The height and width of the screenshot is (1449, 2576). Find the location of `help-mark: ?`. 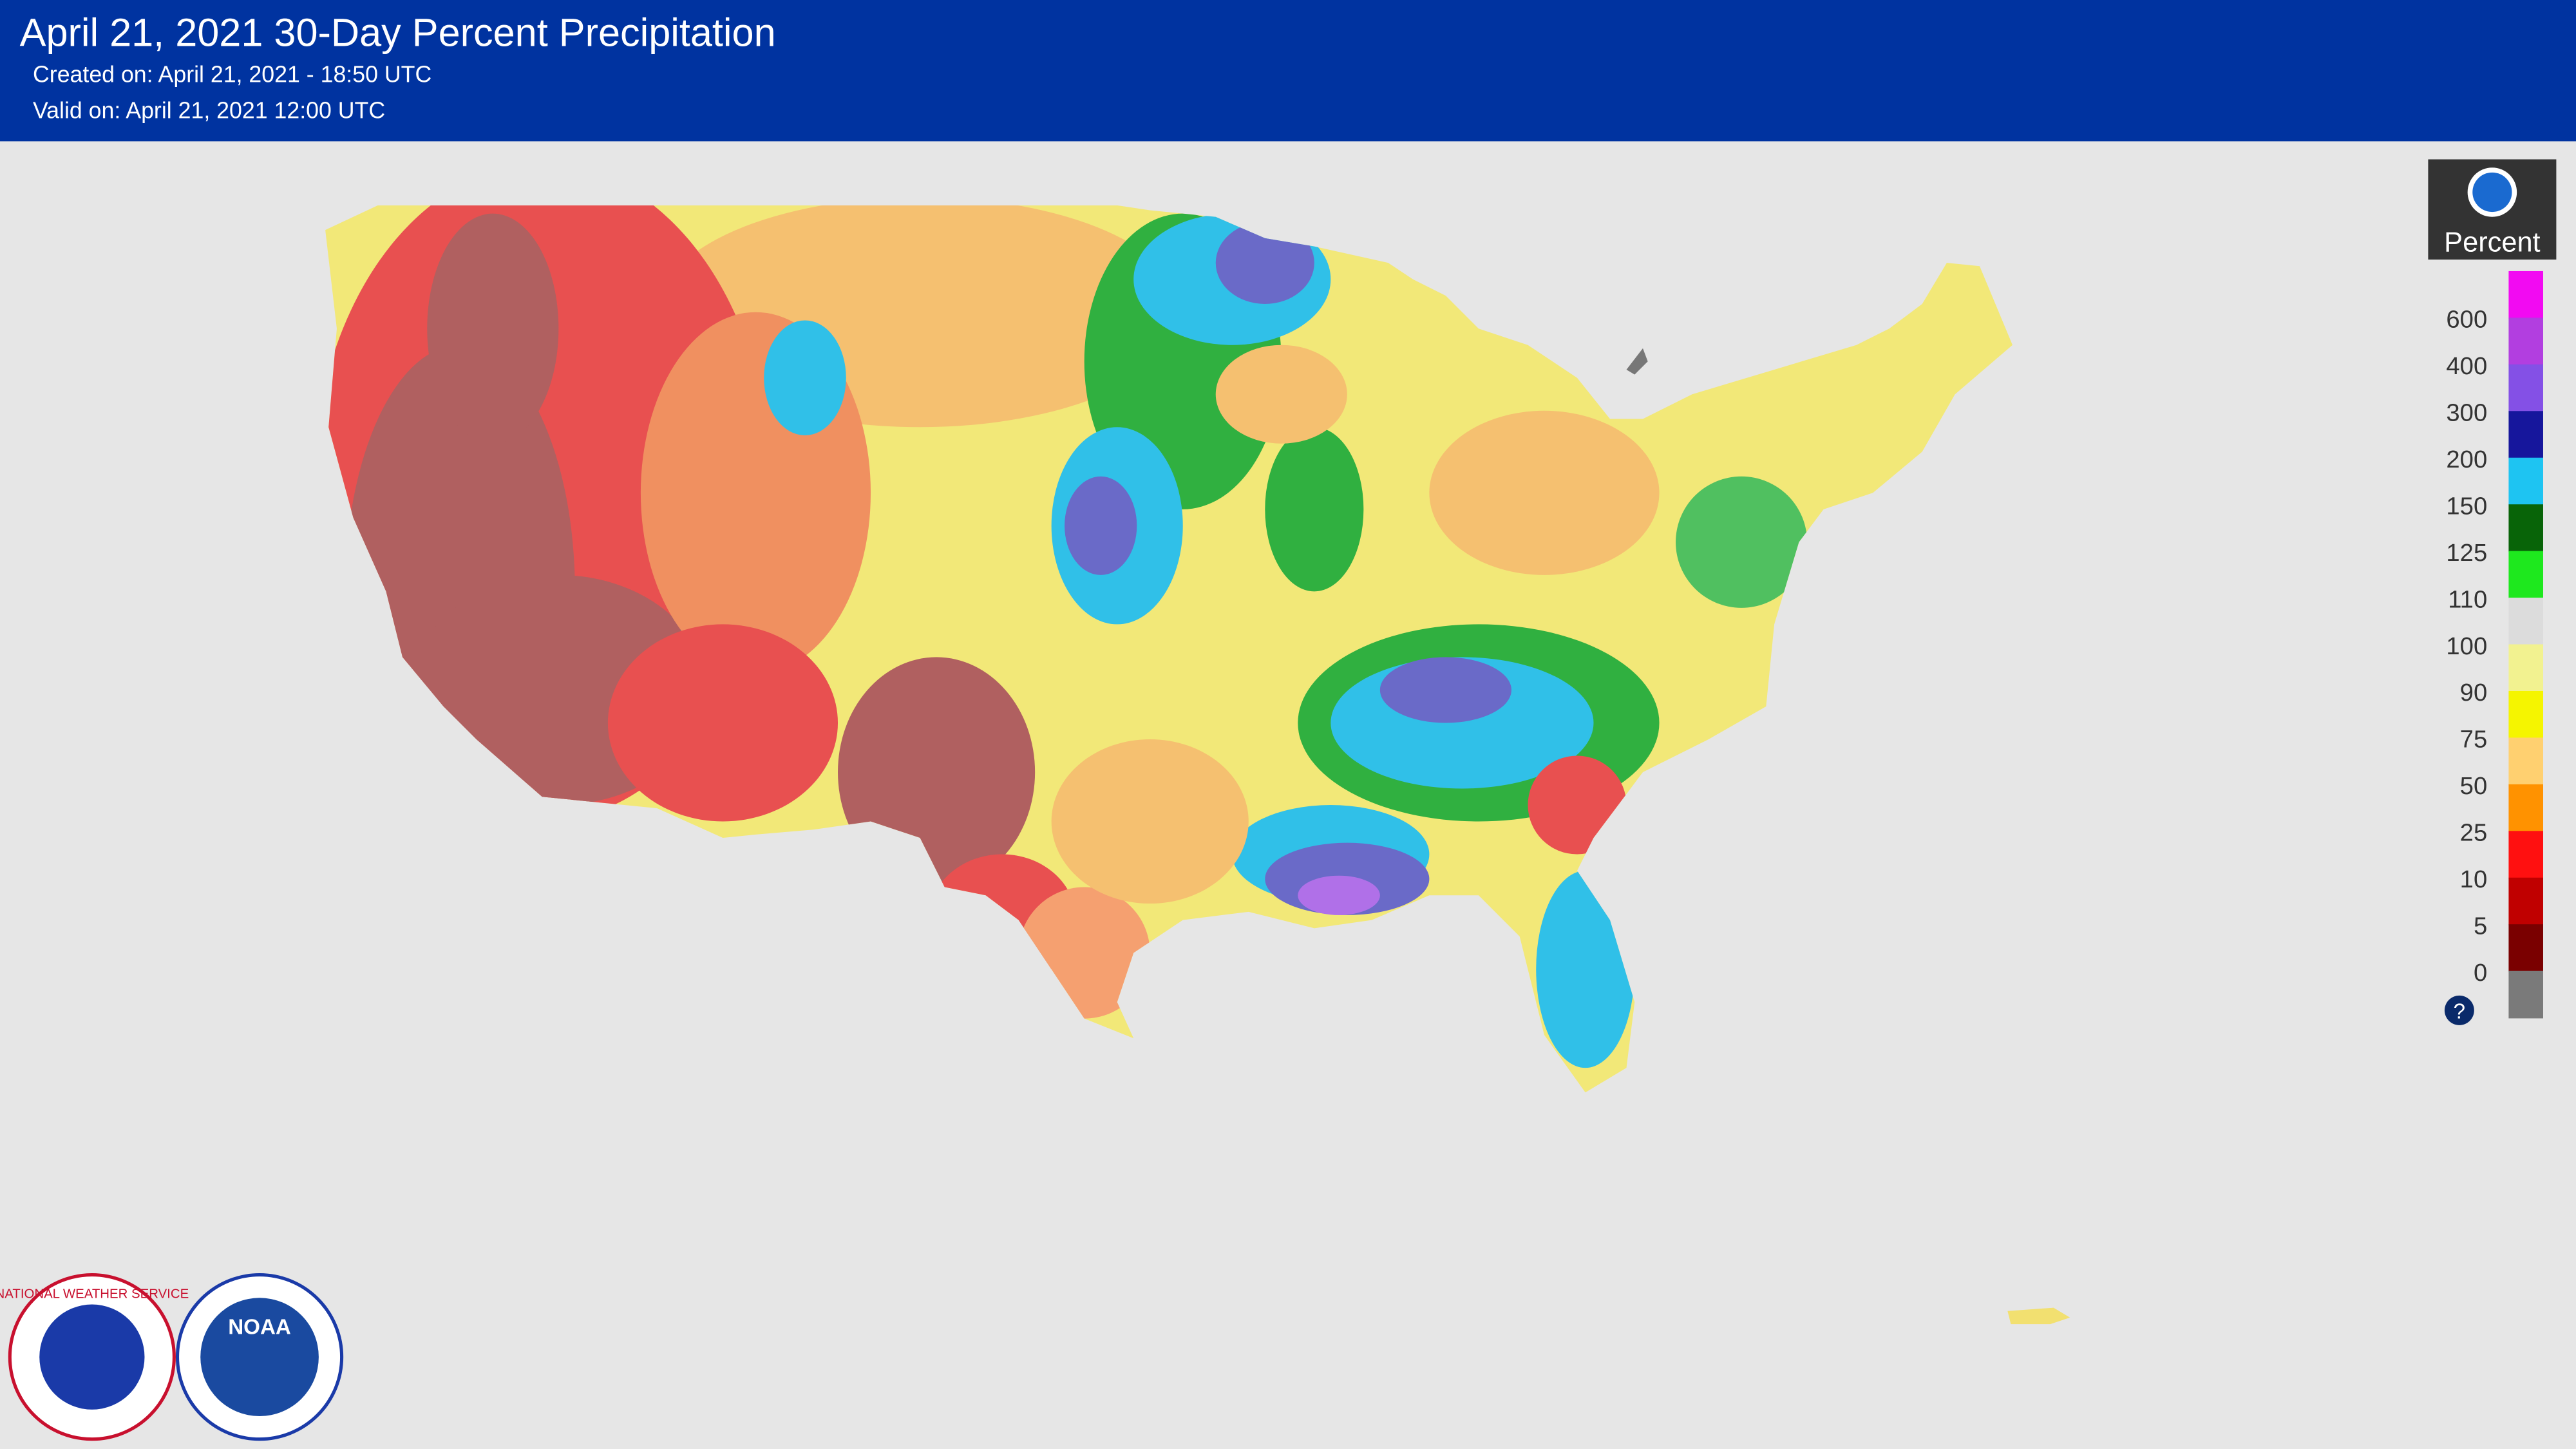

help-mark: ? is located at coordinates (2460, 1012).